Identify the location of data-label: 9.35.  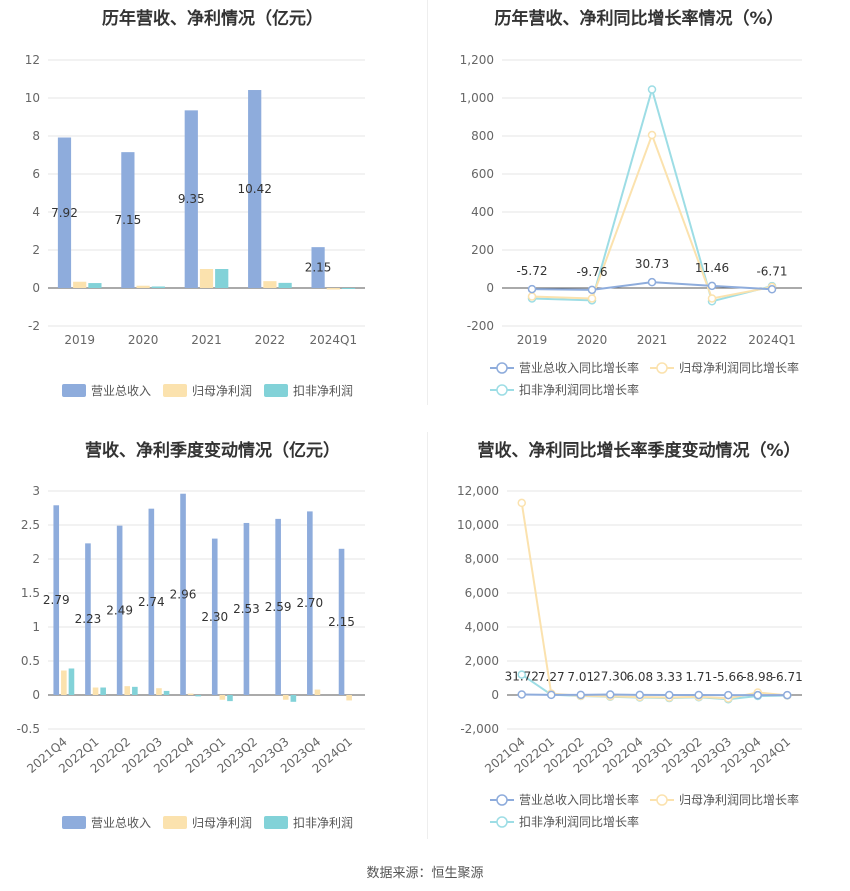
(191, 199).